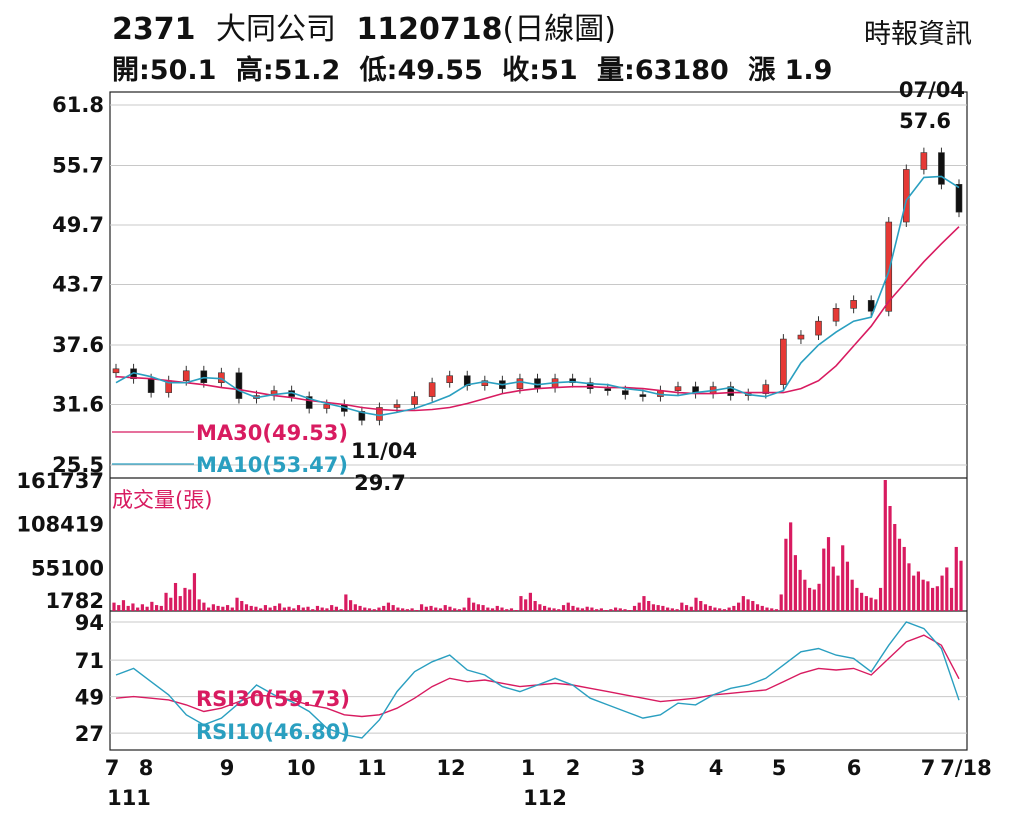 The image size is (1024, 822). What do you see at coordinates (790, 70) in the screenshot?
I see `quote-change: 漲 1.9` at bounding box center [790, 70].